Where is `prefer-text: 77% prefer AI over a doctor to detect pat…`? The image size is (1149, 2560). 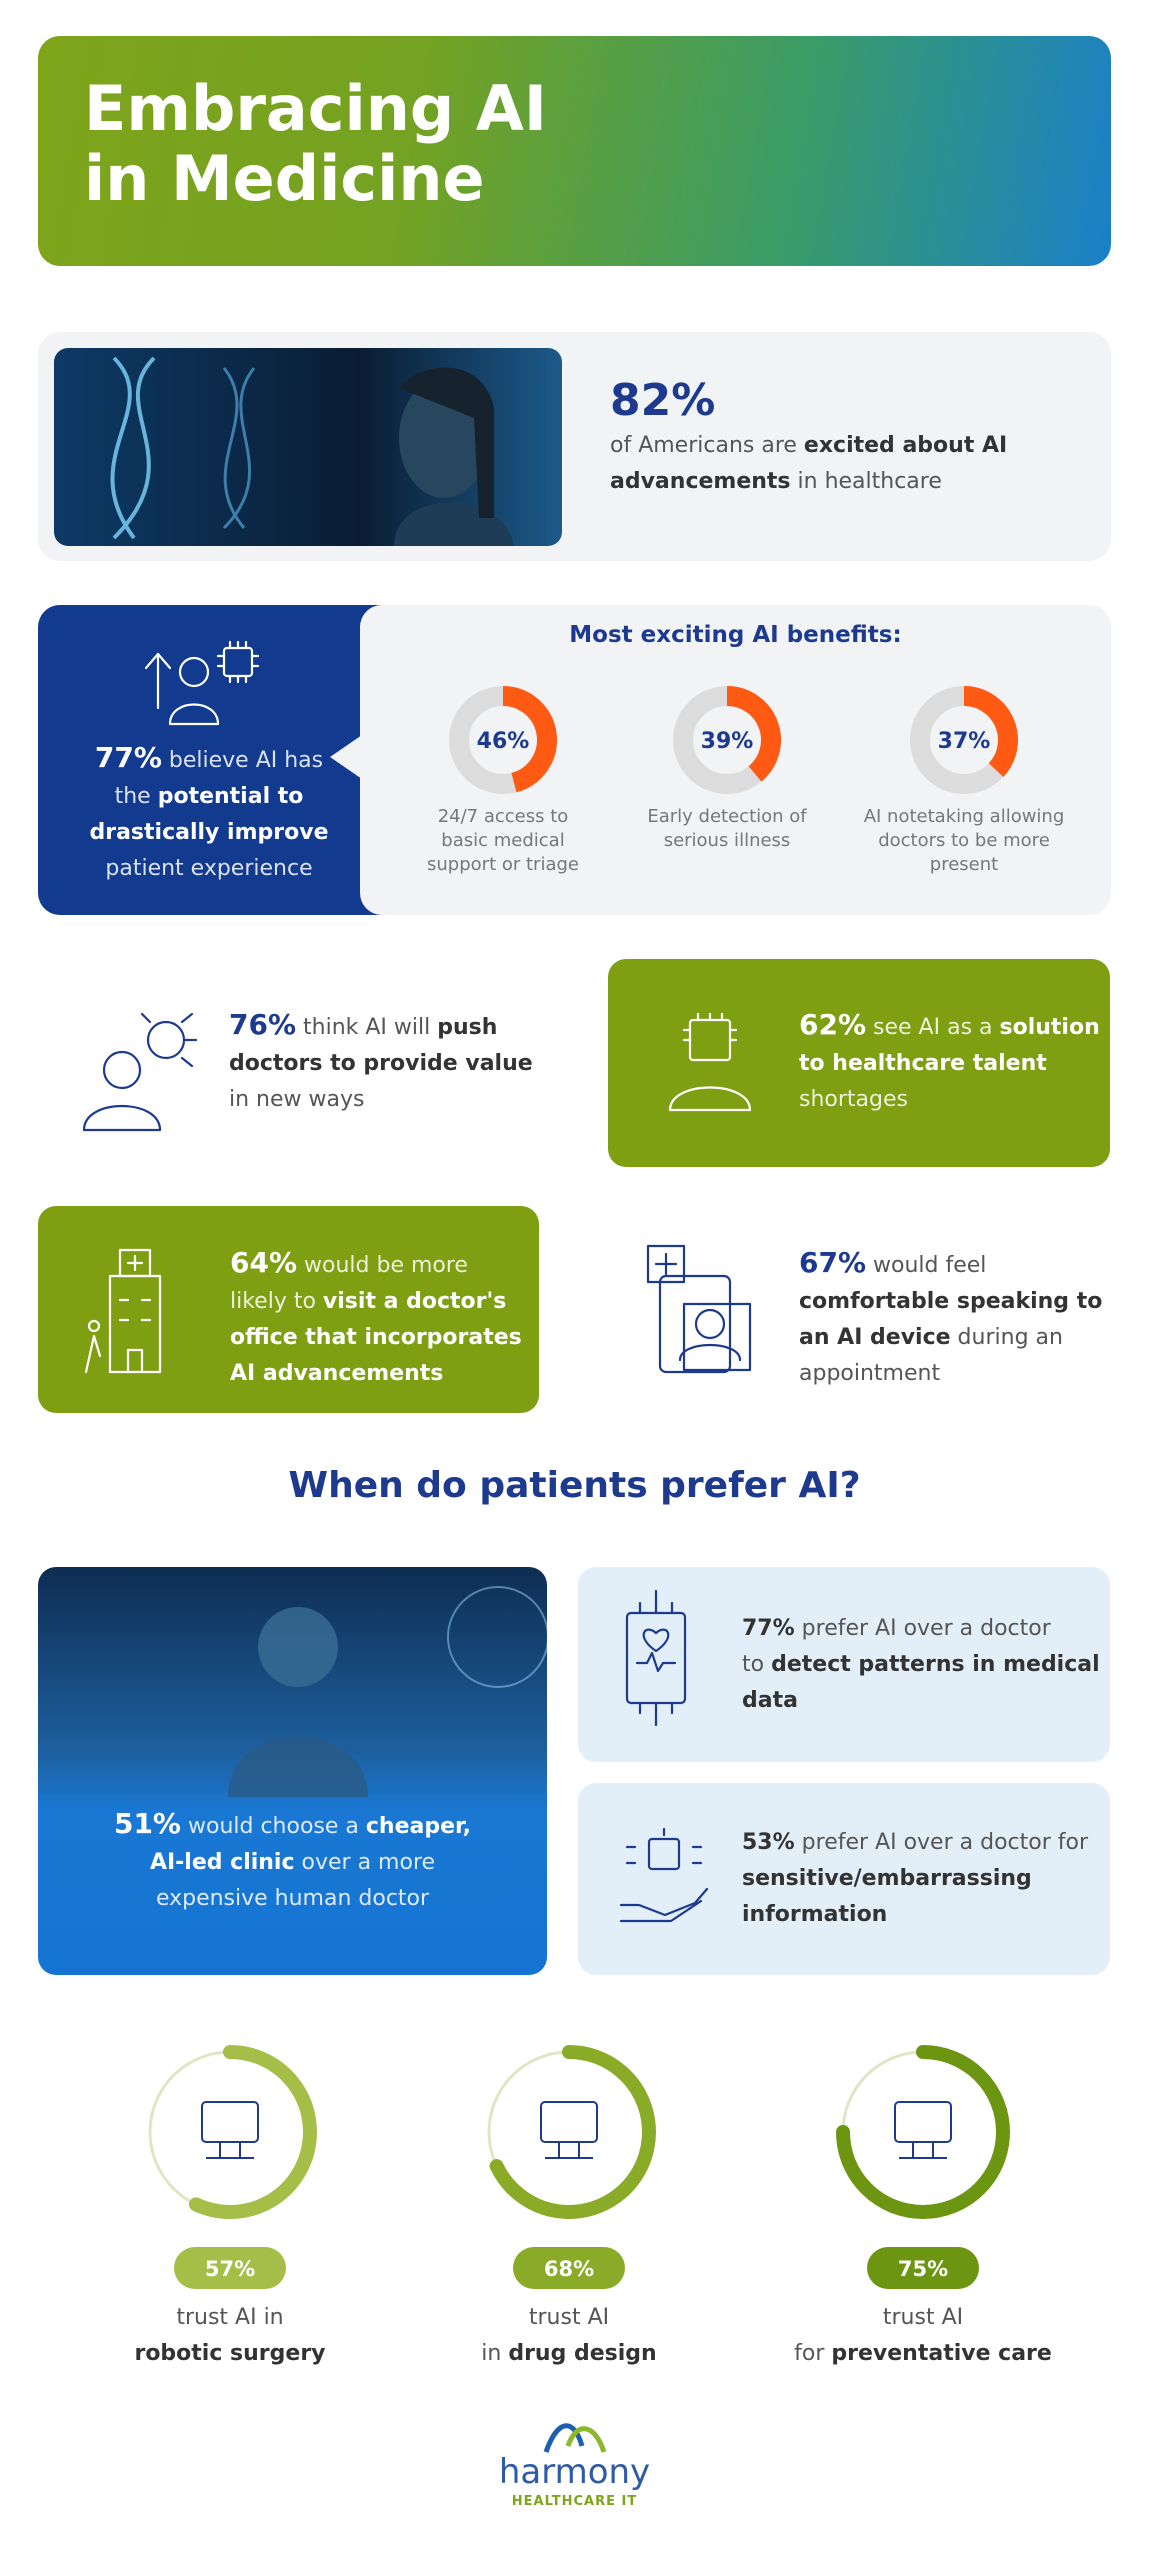
prefer-text: 77% prefer AI over a doctor to detect pat… is located at coordinates (921, 1665).